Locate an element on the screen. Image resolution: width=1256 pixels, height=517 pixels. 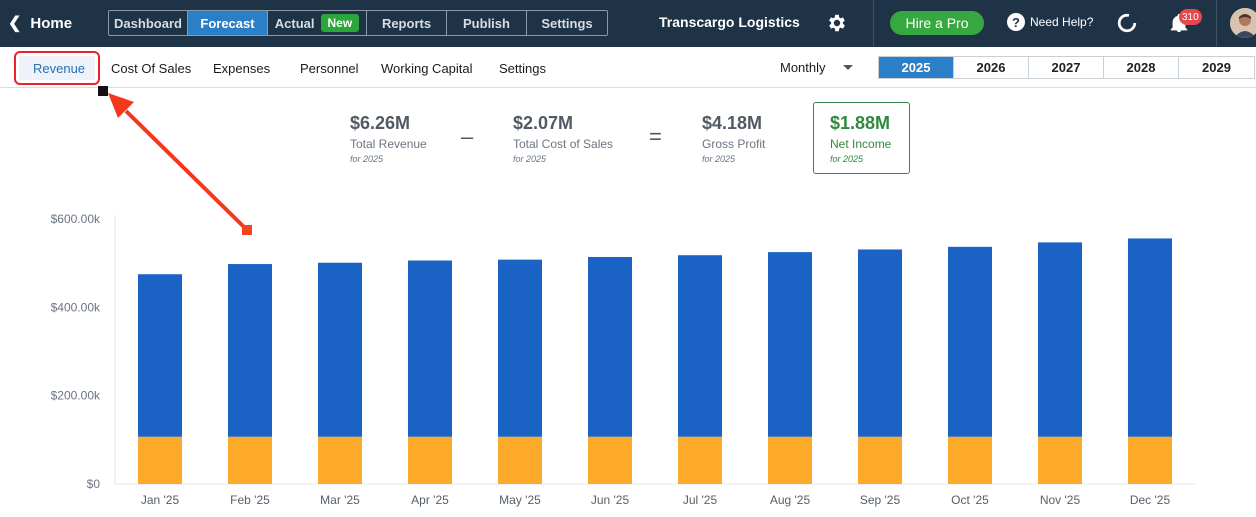
x-tick-label: May '25 is located at coordinates (520, 500).